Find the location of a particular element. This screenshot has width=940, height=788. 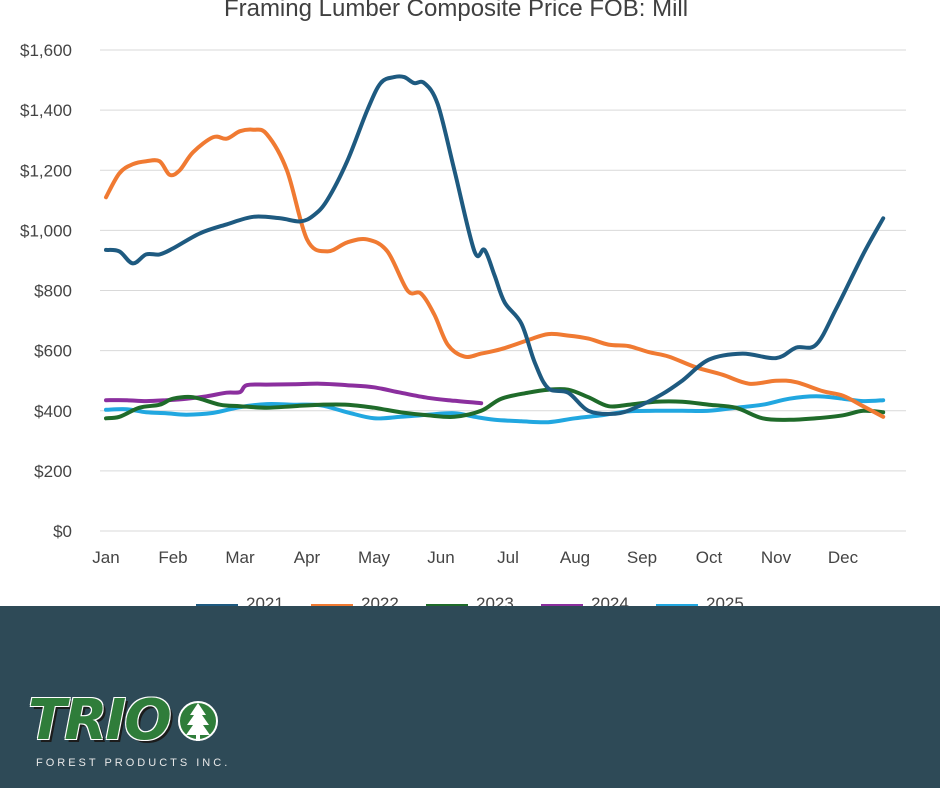

x-tick-label: Oct is located at coordinates (709, 557).